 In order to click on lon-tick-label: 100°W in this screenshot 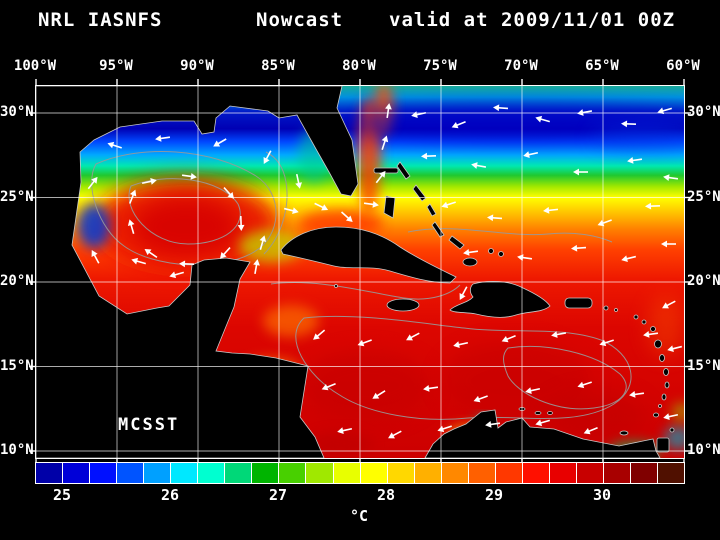, I will do `click(35, 66)`.